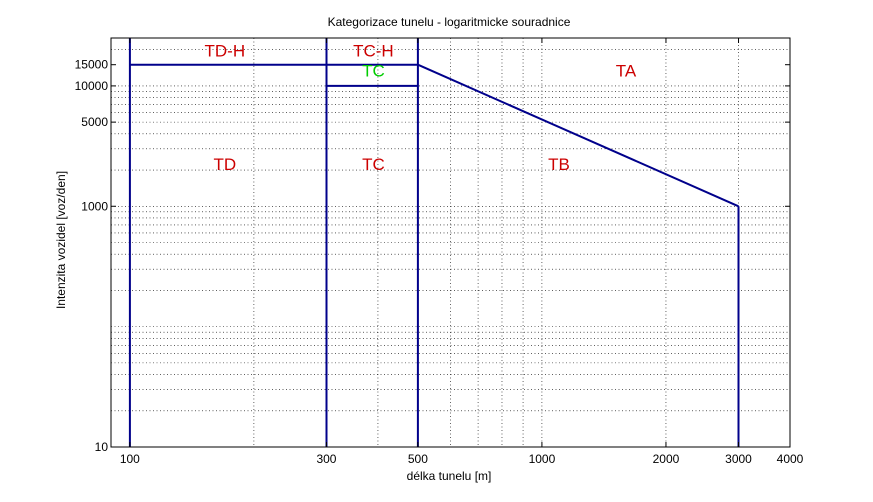 The height and width of the screenshot is (502, 873). What do you see at coordinates (92, 86) in the screenshot?
I see `y-tick-label: 10000` at bounding box center [92, 86].